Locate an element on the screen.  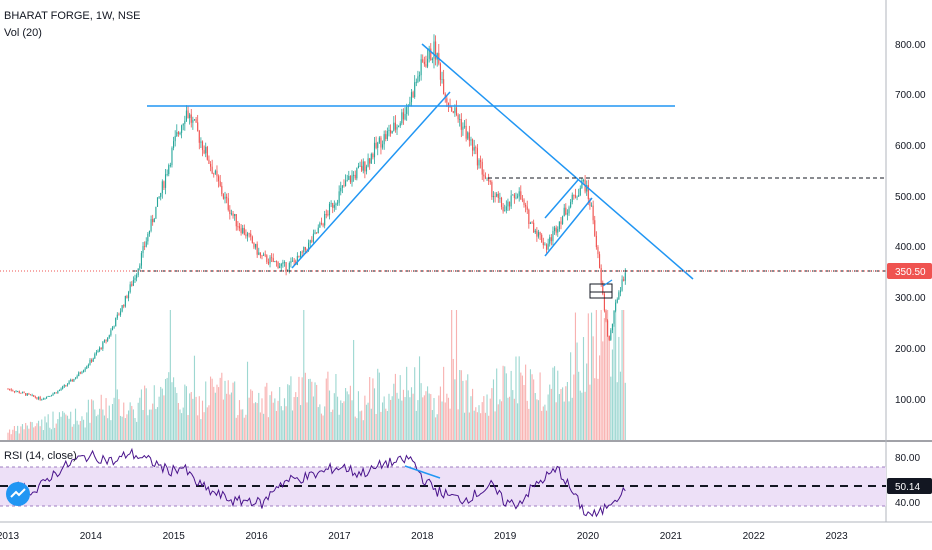
volume-legend: Vol (20) is located at coordinates (23, 33).